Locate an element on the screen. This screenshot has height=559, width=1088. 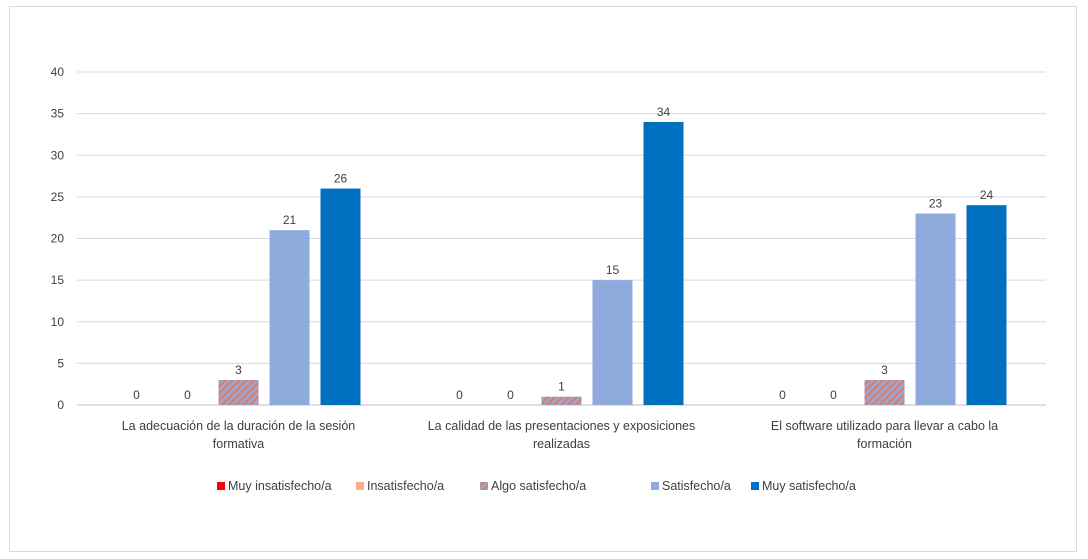
category-label: realizadas is located at coordinates (561, 444).